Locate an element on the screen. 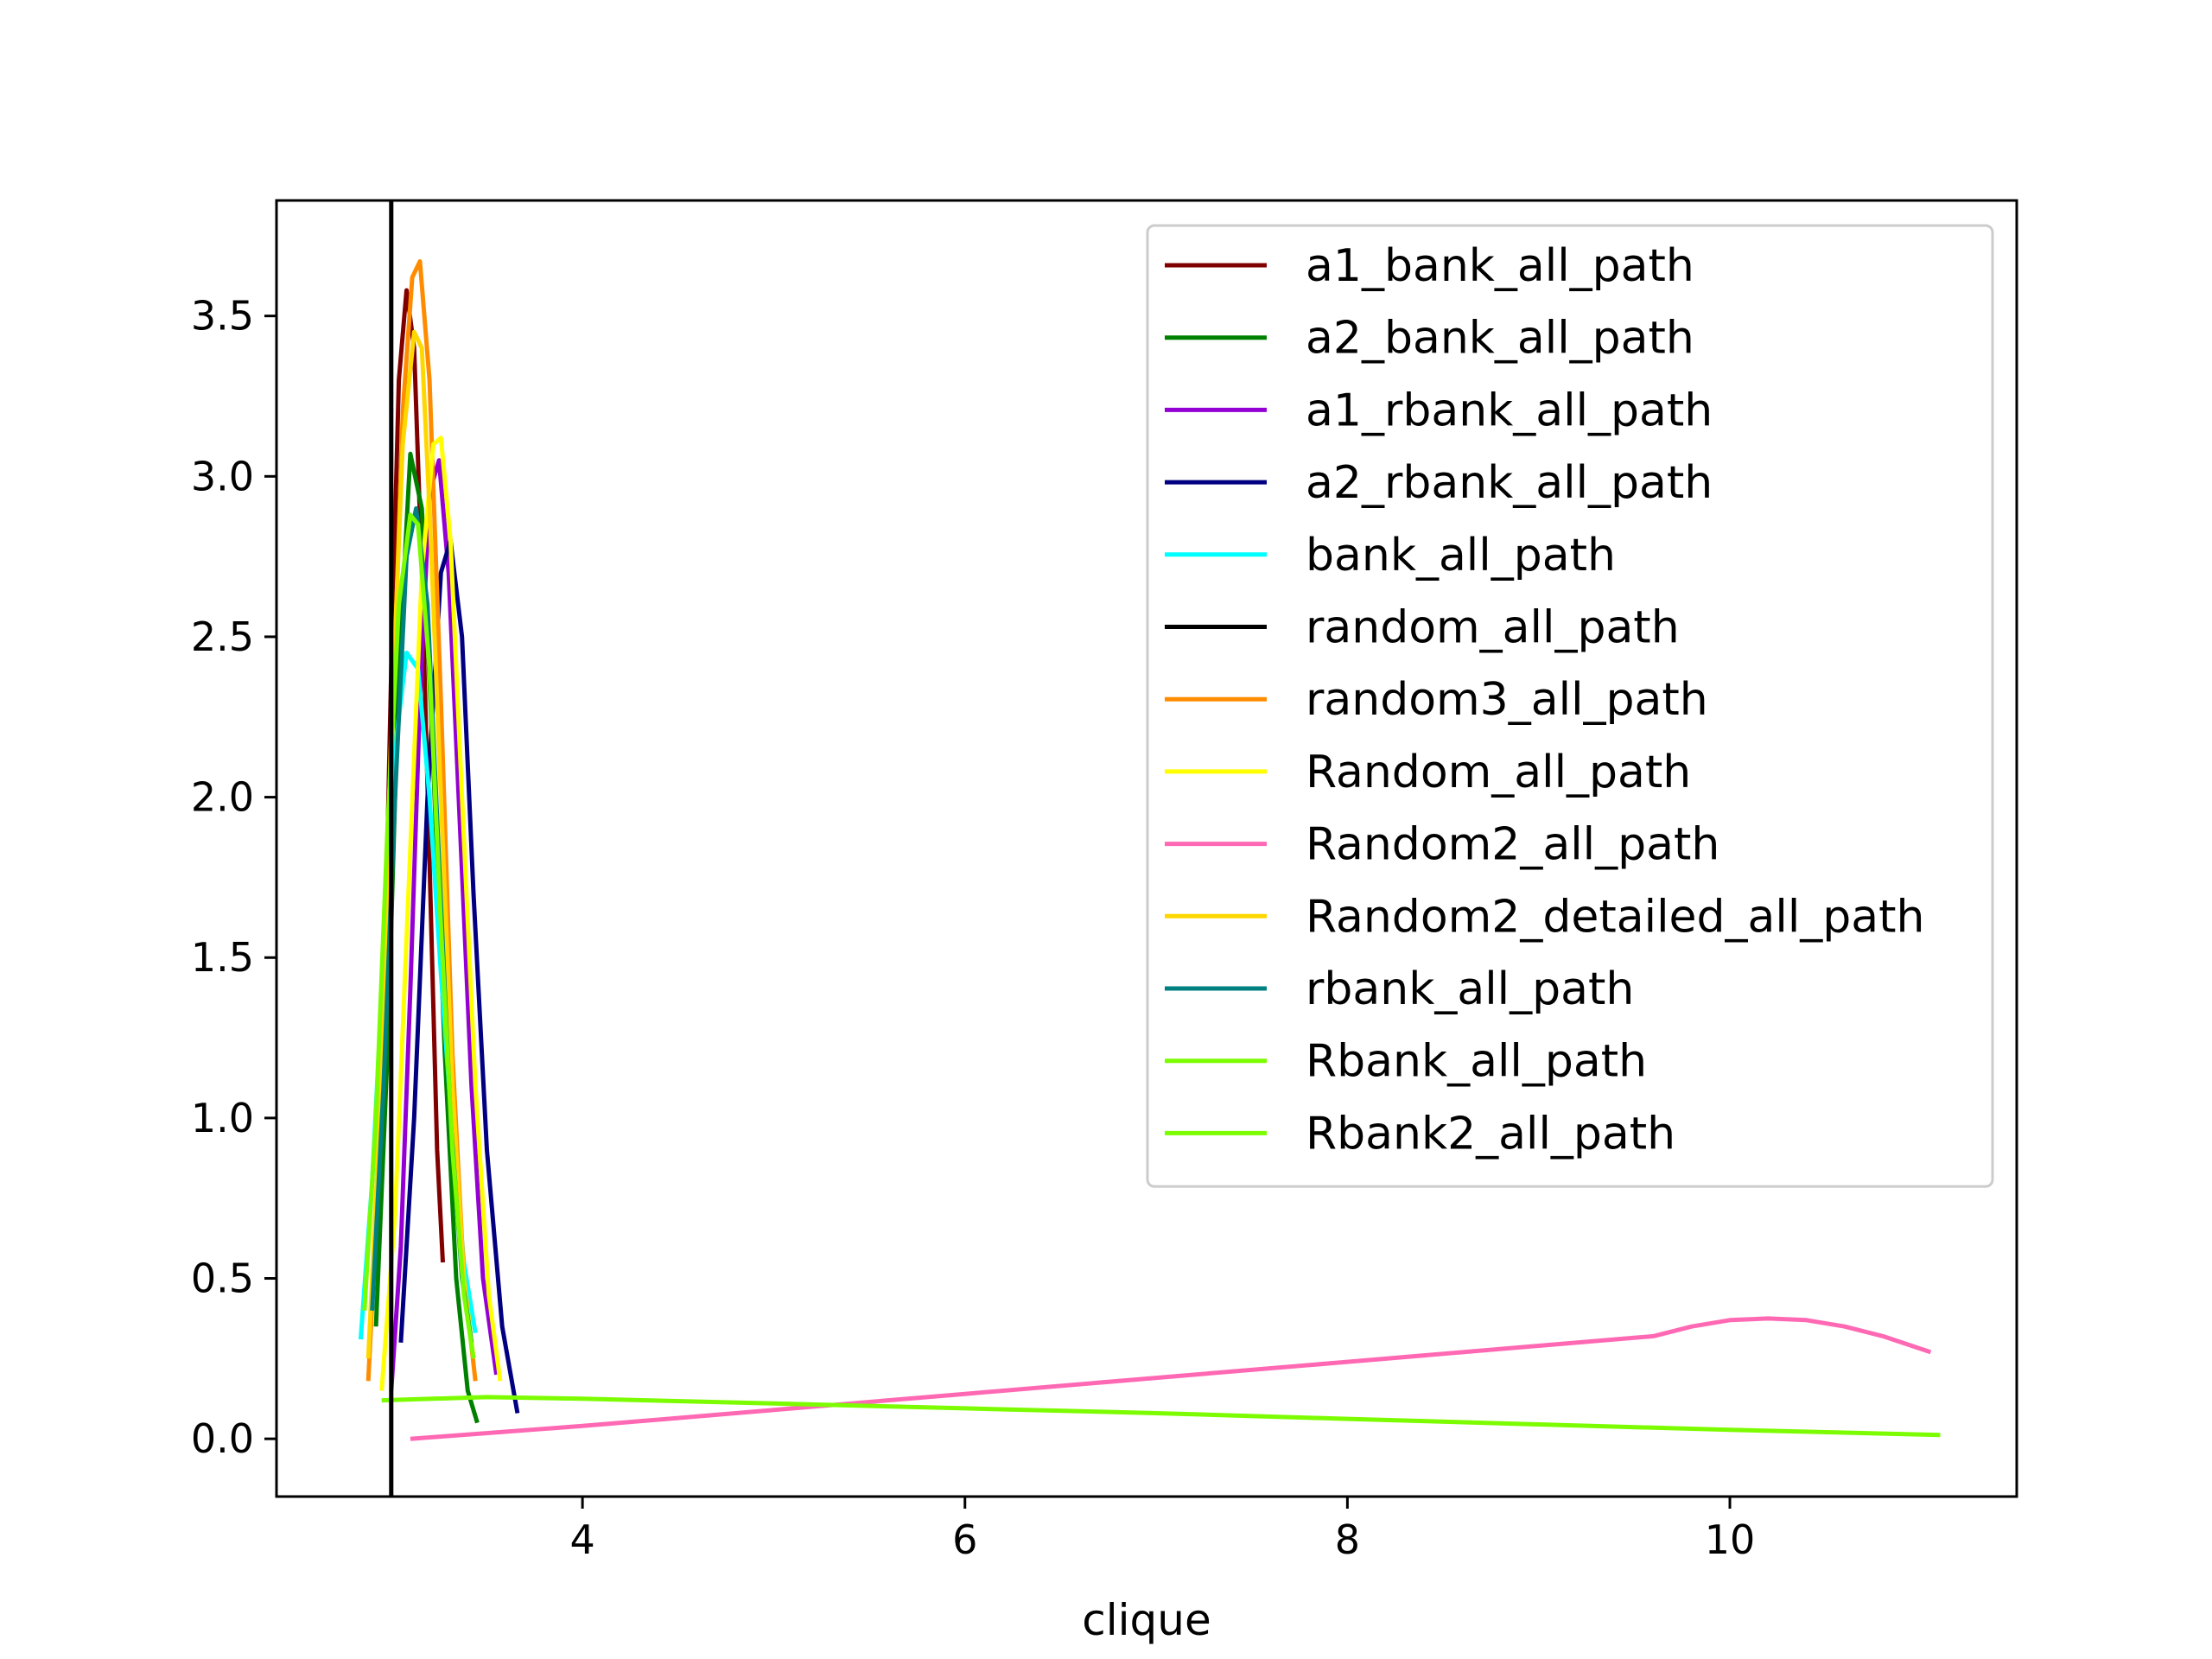  y-tick-label: 2.5 is located at coordinates (222, 636).